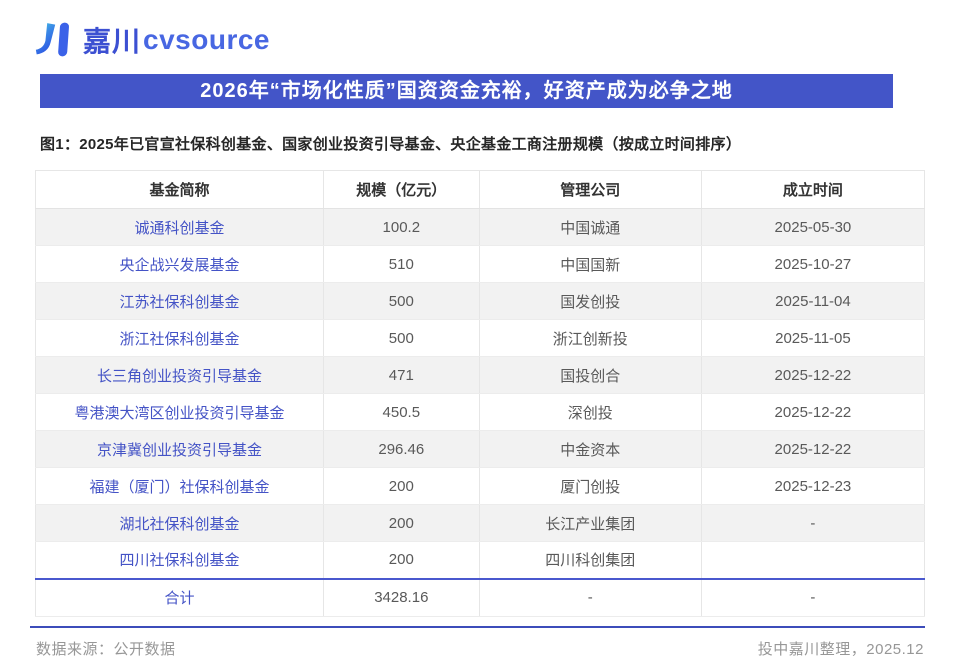 Image resolution: width=960 pixels, height=669 pixels. I want to click on brand-name-cn: 嘉川, so click(112, 41).